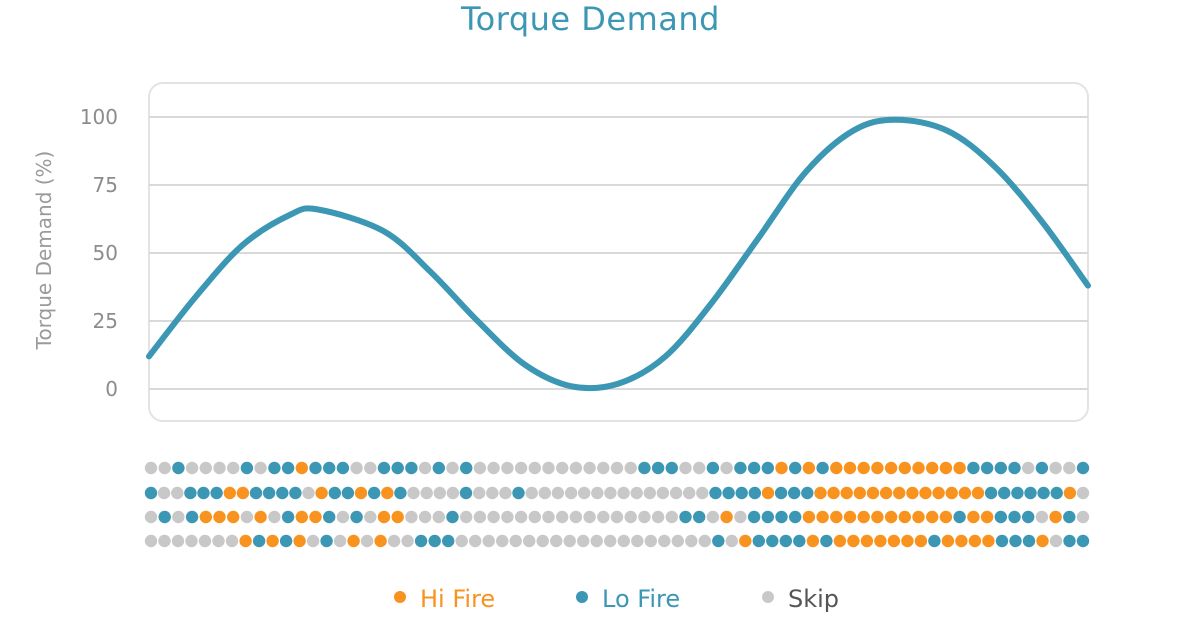 Image resolution: width=1181 pixels, height=635 pixels. I want to click on legend-item-hi-fire: Hi Fire, so click(444, 599).